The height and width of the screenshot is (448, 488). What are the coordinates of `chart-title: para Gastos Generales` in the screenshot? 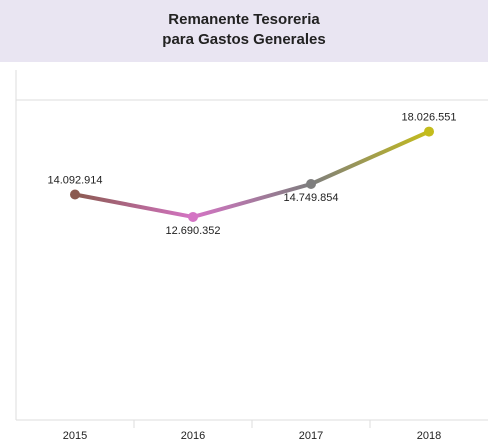 It's located at (243, 39).